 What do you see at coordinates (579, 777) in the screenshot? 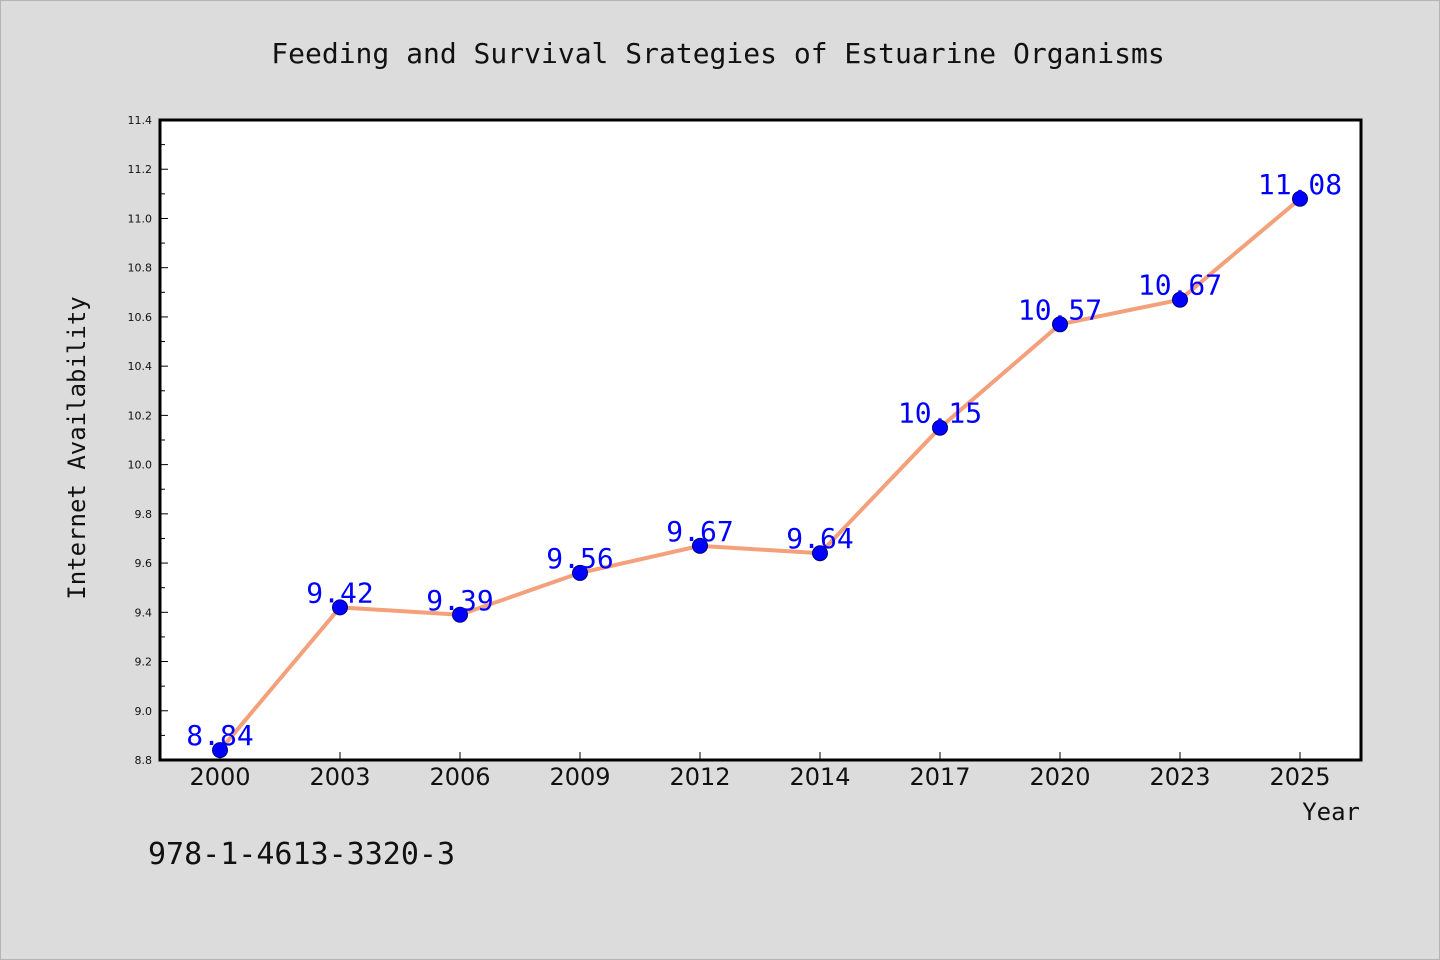
I see `x-tick-label: 2009` at bounding box center [579, 777].